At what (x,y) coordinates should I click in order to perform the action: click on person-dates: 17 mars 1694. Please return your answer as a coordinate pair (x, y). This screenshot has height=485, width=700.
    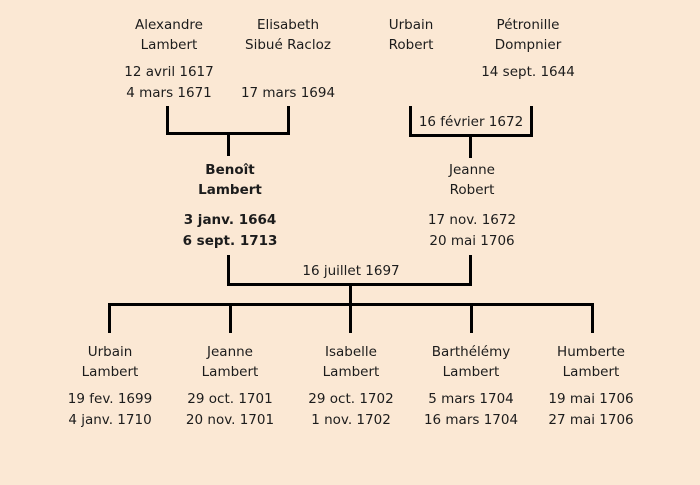
    Looking at the image, I should click on (288, 83).